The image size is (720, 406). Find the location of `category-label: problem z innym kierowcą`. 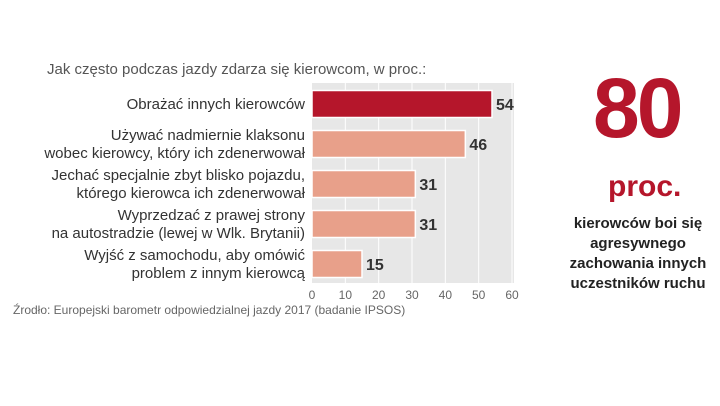

category-label: problem z innym kierowcą is located at coordinates (219, 273).